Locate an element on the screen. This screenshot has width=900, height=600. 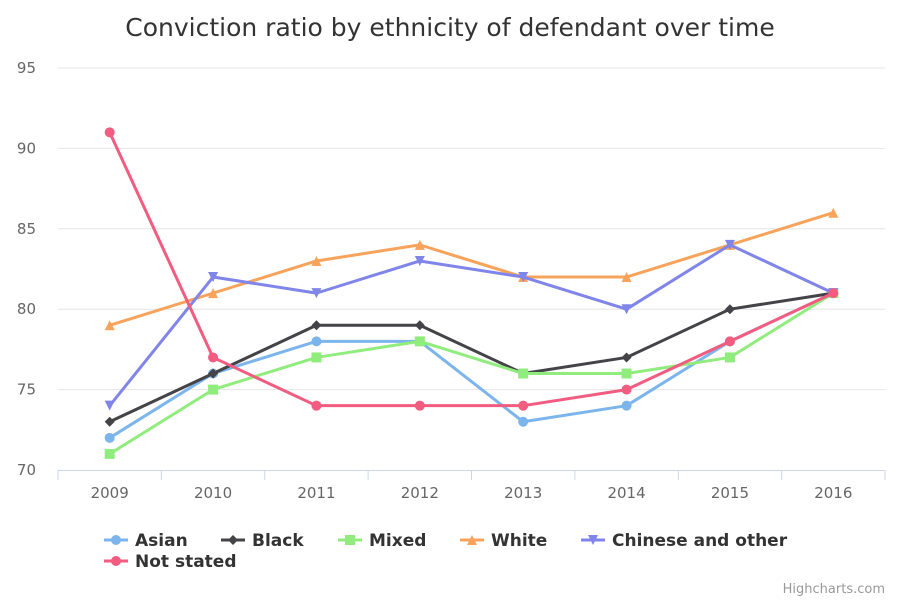
y-axis: 70 75 80 85 90 95 is located at coordinates (26, 269).